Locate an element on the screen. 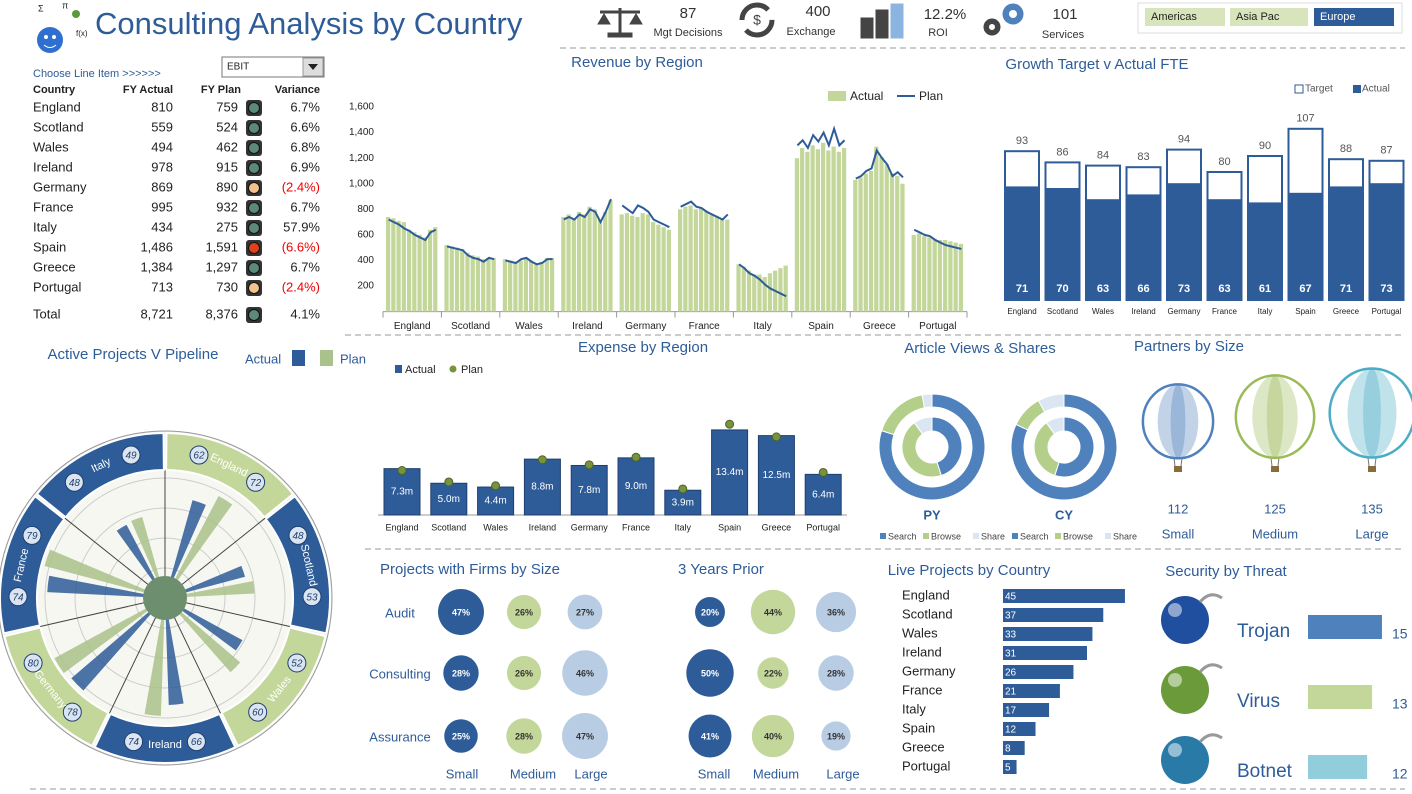  legend-label: Browse is located at coordinates (946, 536).